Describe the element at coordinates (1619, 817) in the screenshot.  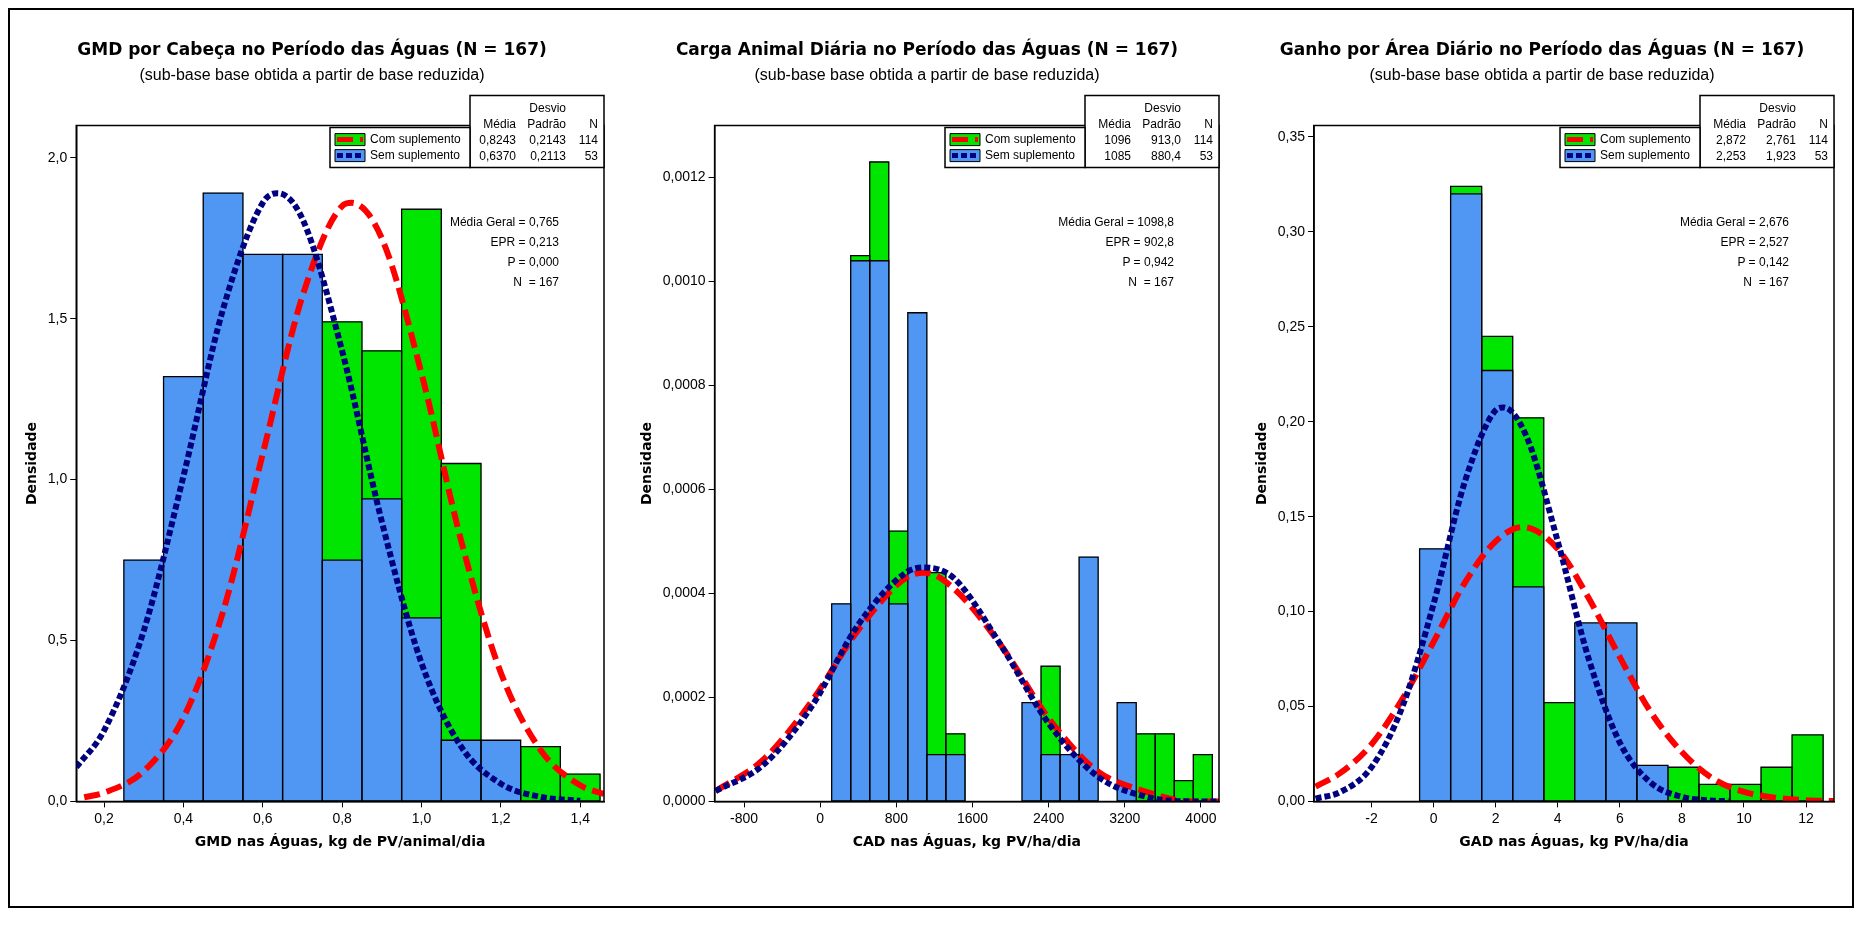
I see `x-tick-label: 6` at that location.